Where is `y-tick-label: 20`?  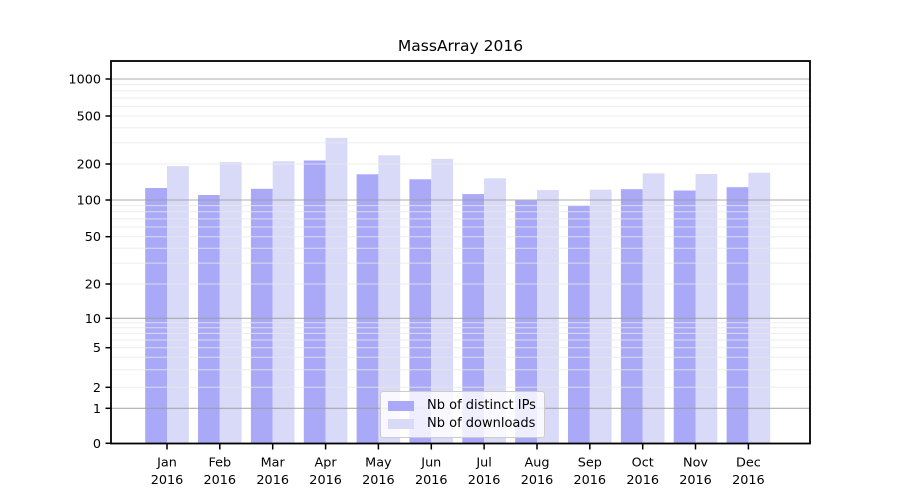
y-tick-label: 20 is located at coordinates (93, 285).